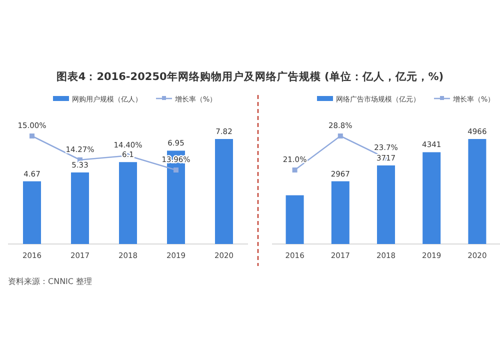 Image resolution: width=500 pixels, height=362 pixels. I want to click on text: 资料来源：CNNIC 整理, so click(50, 281).